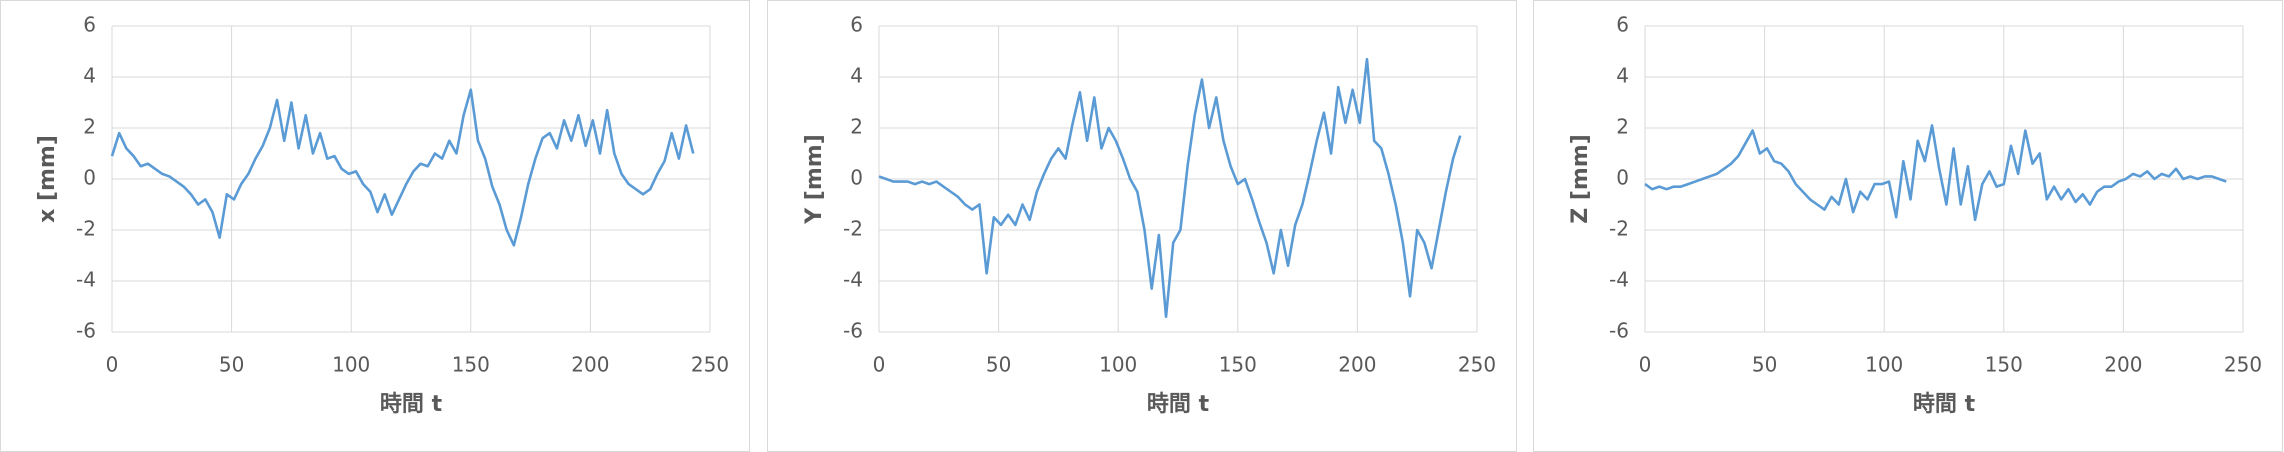 Image resolution: width=2284 pixels, height=452 pixels. Describe the element at coordinates (814, 179) in the screenshot. I see `y-axis-title: Y [mm]` at that location.